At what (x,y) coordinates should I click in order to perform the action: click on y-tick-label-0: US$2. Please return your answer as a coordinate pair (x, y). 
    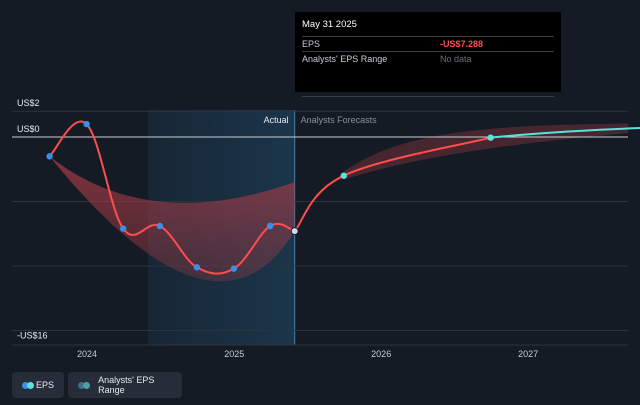
    Looking at the image, I should click on (28, 103).